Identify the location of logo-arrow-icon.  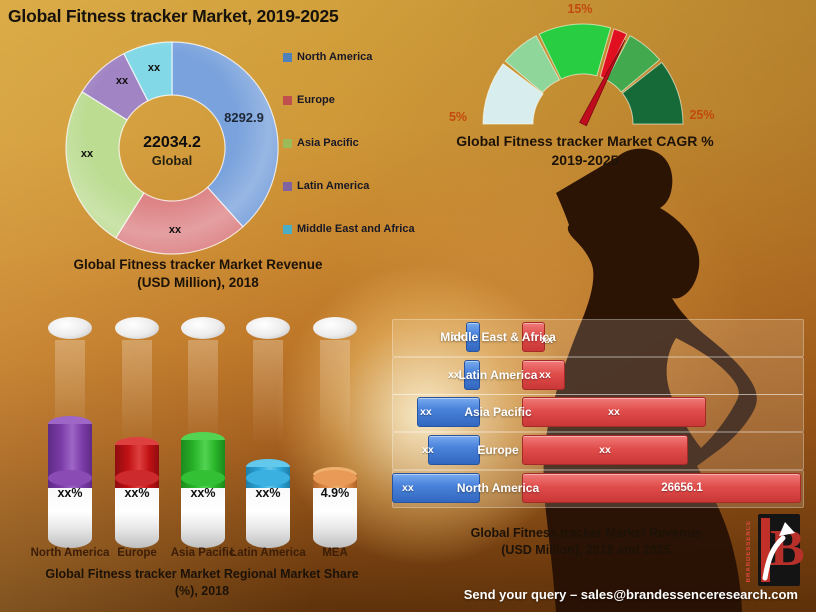
(778, 551).